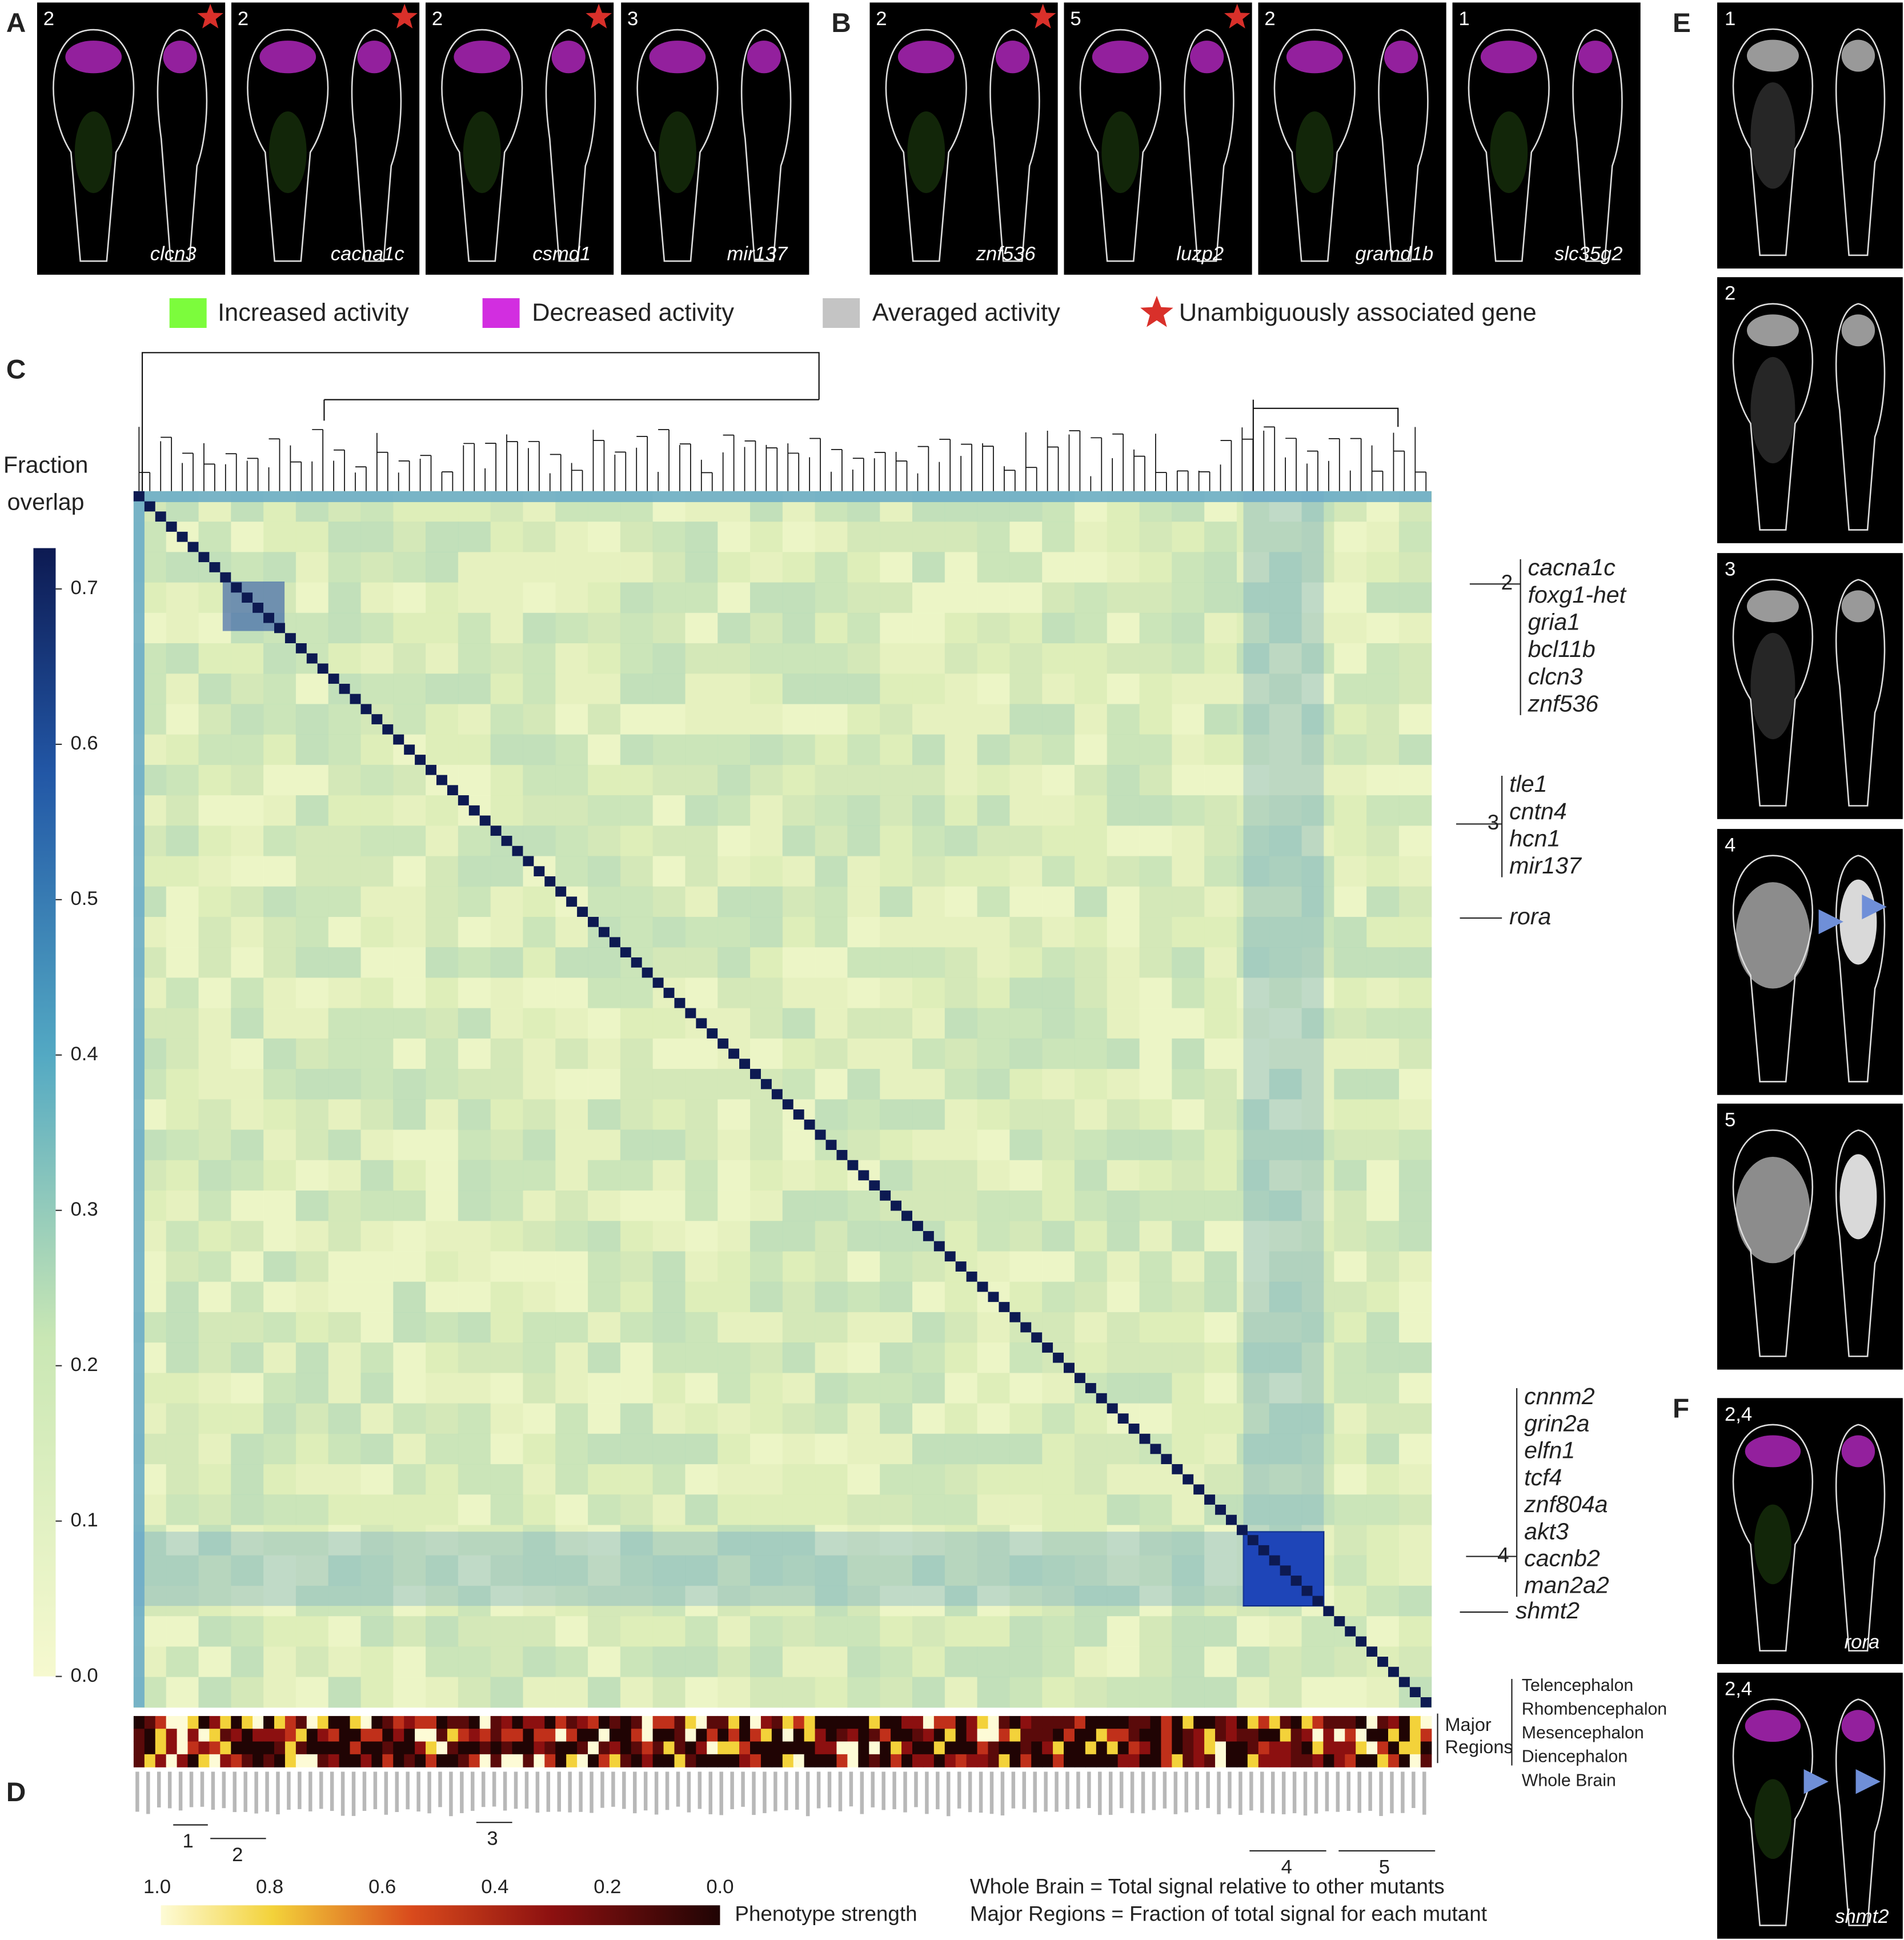 Image resolution: width=1904 pixels, height=1940 pixels. I want to click on cluster-gene: man2a2, so click(1566, 1585).